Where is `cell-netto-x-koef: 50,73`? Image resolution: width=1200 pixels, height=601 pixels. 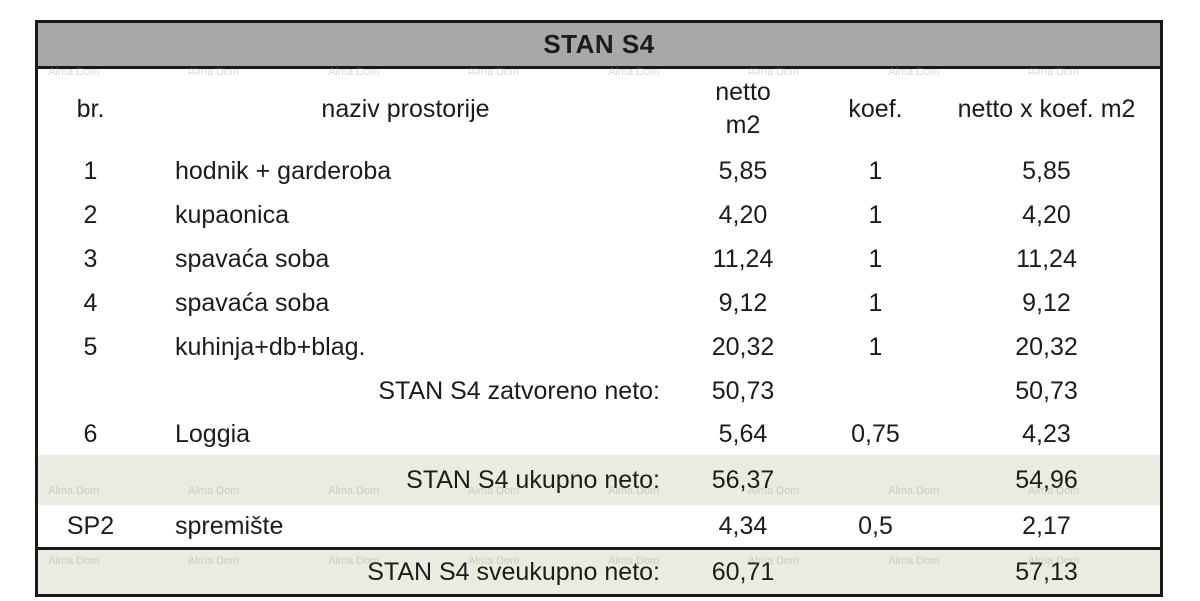
cell-netto-x-koef: 50,73 is located at coordinates (1046, 390).